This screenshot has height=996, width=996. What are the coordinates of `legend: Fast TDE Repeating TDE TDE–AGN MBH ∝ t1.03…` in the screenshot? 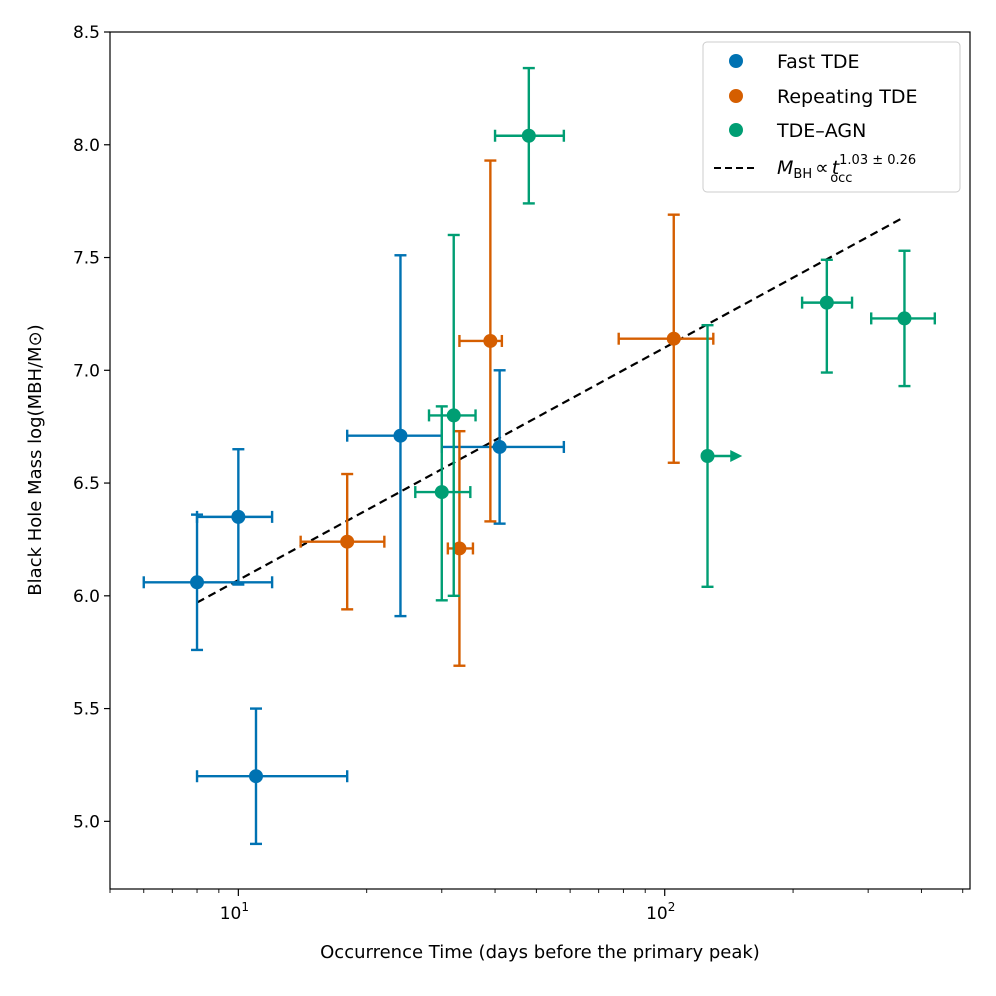 It's located at (831, 117).